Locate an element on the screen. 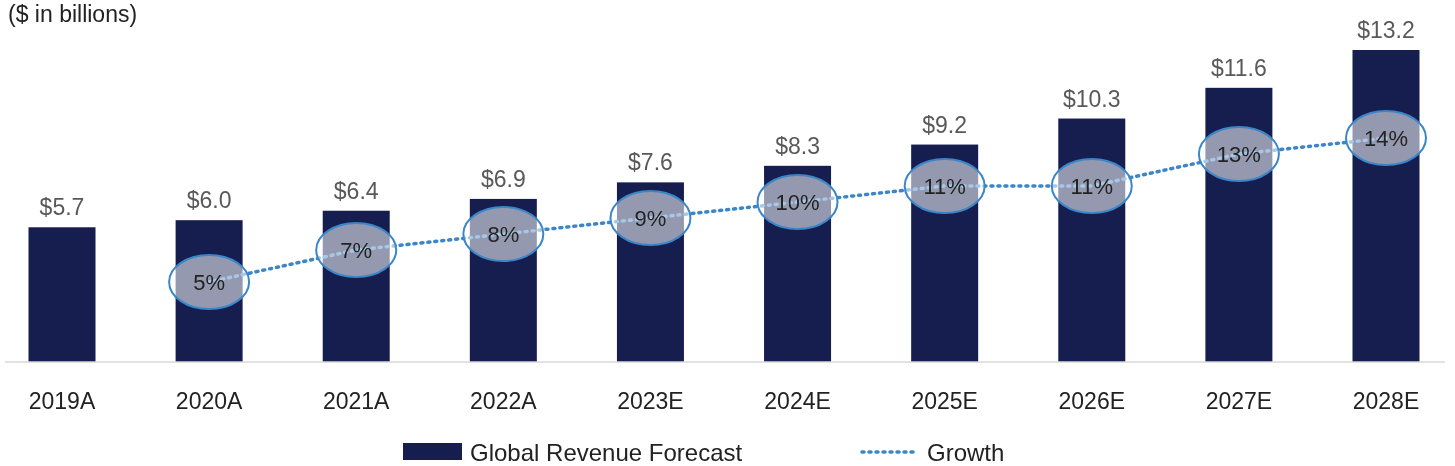 This screenshot has width=1455, height=466. data-label: $10.3 is located at coordinates (1092, 98).